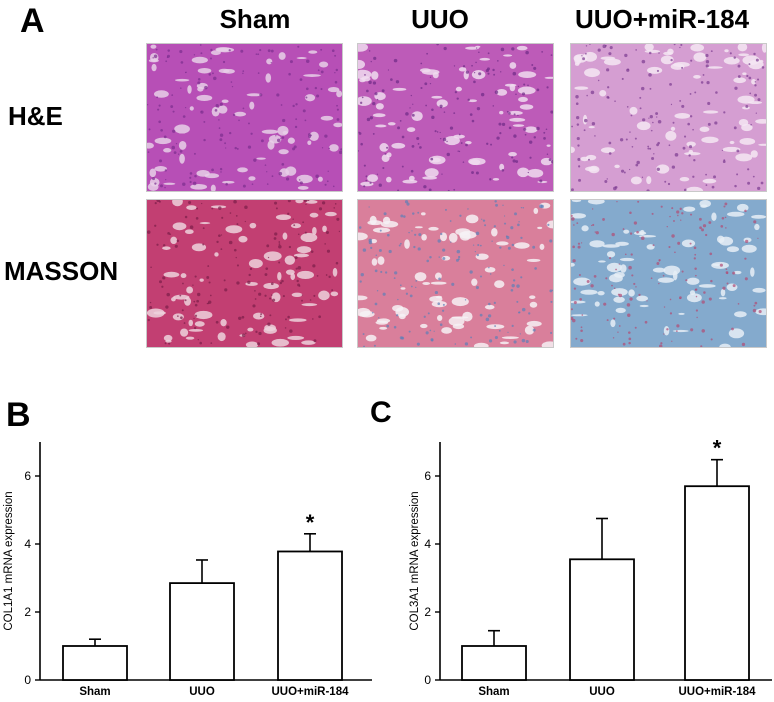 The width and height of the screenshot is (774, 702). I want to click on col1a1-category-label: Sham, so click(94, 692).